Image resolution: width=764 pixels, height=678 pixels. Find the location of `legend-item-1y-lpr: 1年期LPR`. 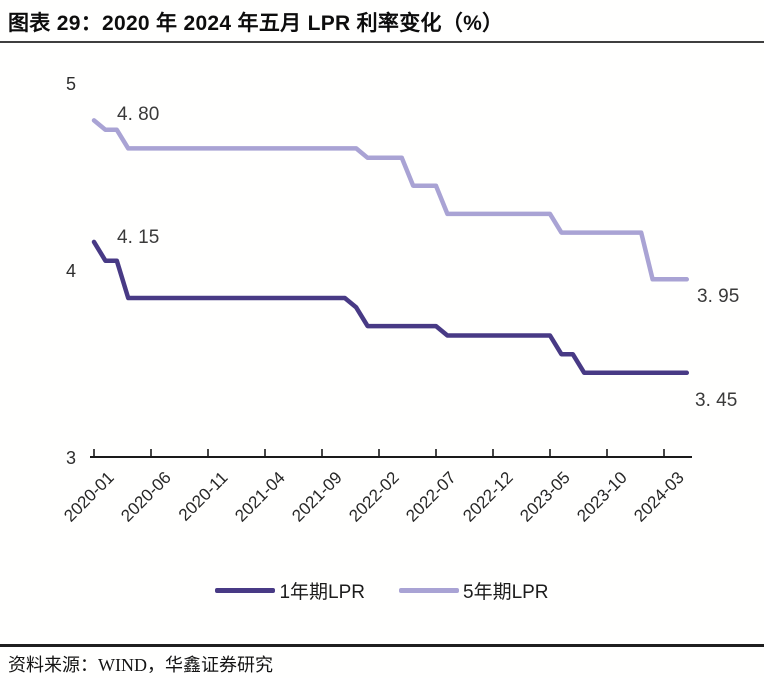

legend-item-1y-lpr: 1年期LPR is located at coordinates (290, 590).